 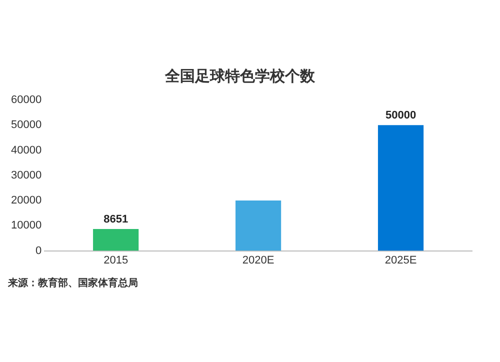 What do you see at coordinates (26, 226) in the screenshot?
I see `y-tick-label: 10000` at bounding box center [26, 226].